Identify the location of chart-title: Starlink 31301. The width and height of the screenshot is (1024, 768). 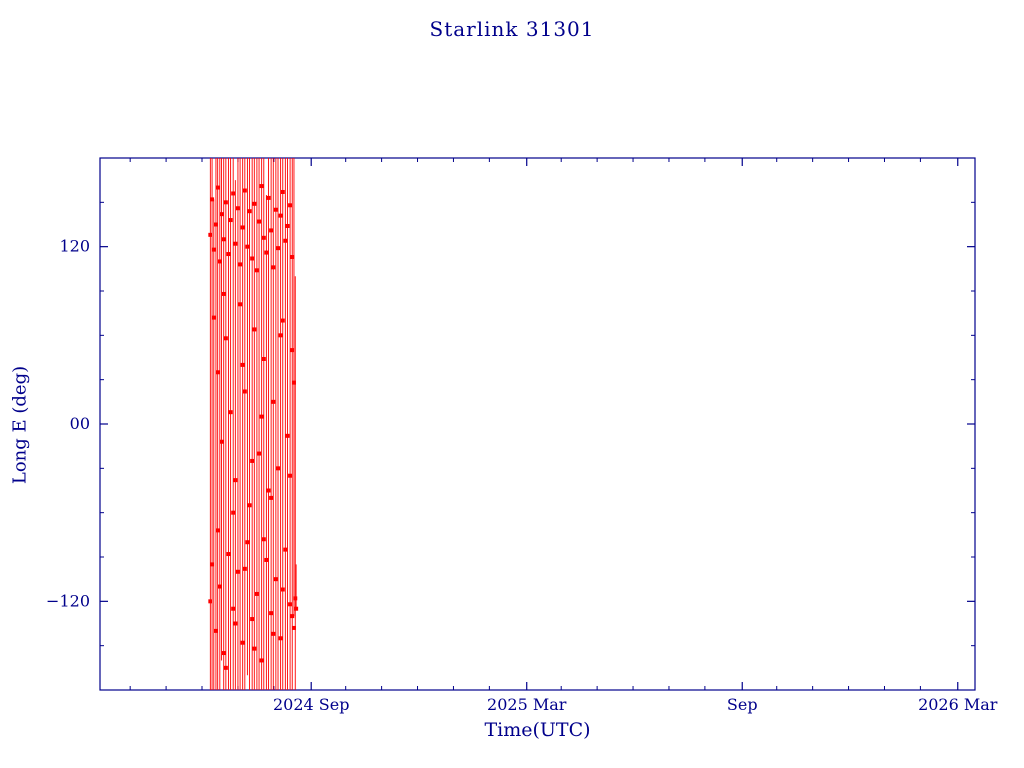
(512, 29).